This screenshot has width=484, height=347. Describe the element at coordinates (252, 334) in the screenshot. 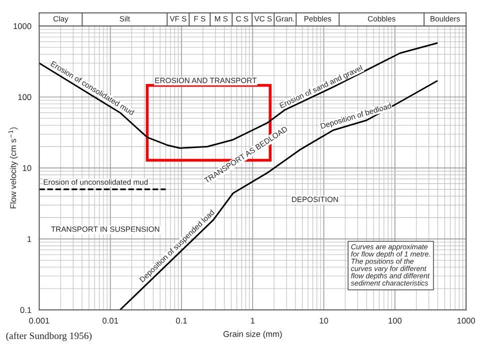

I see `x-axis-title: Grain size (mm)` at that location.